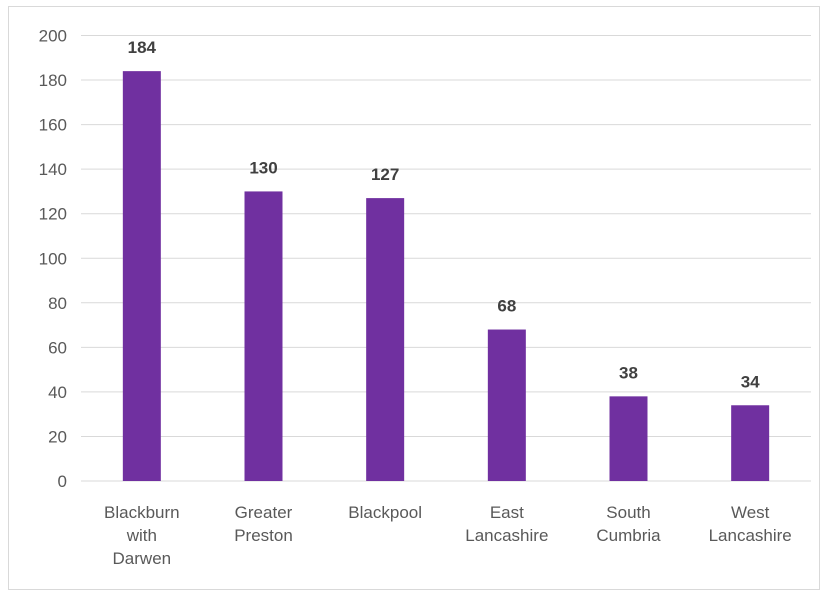  What do you see at coordinates (53, 125) in the screenshot?
I see `y-tick-label: 160` at bounding box center [53, 125].